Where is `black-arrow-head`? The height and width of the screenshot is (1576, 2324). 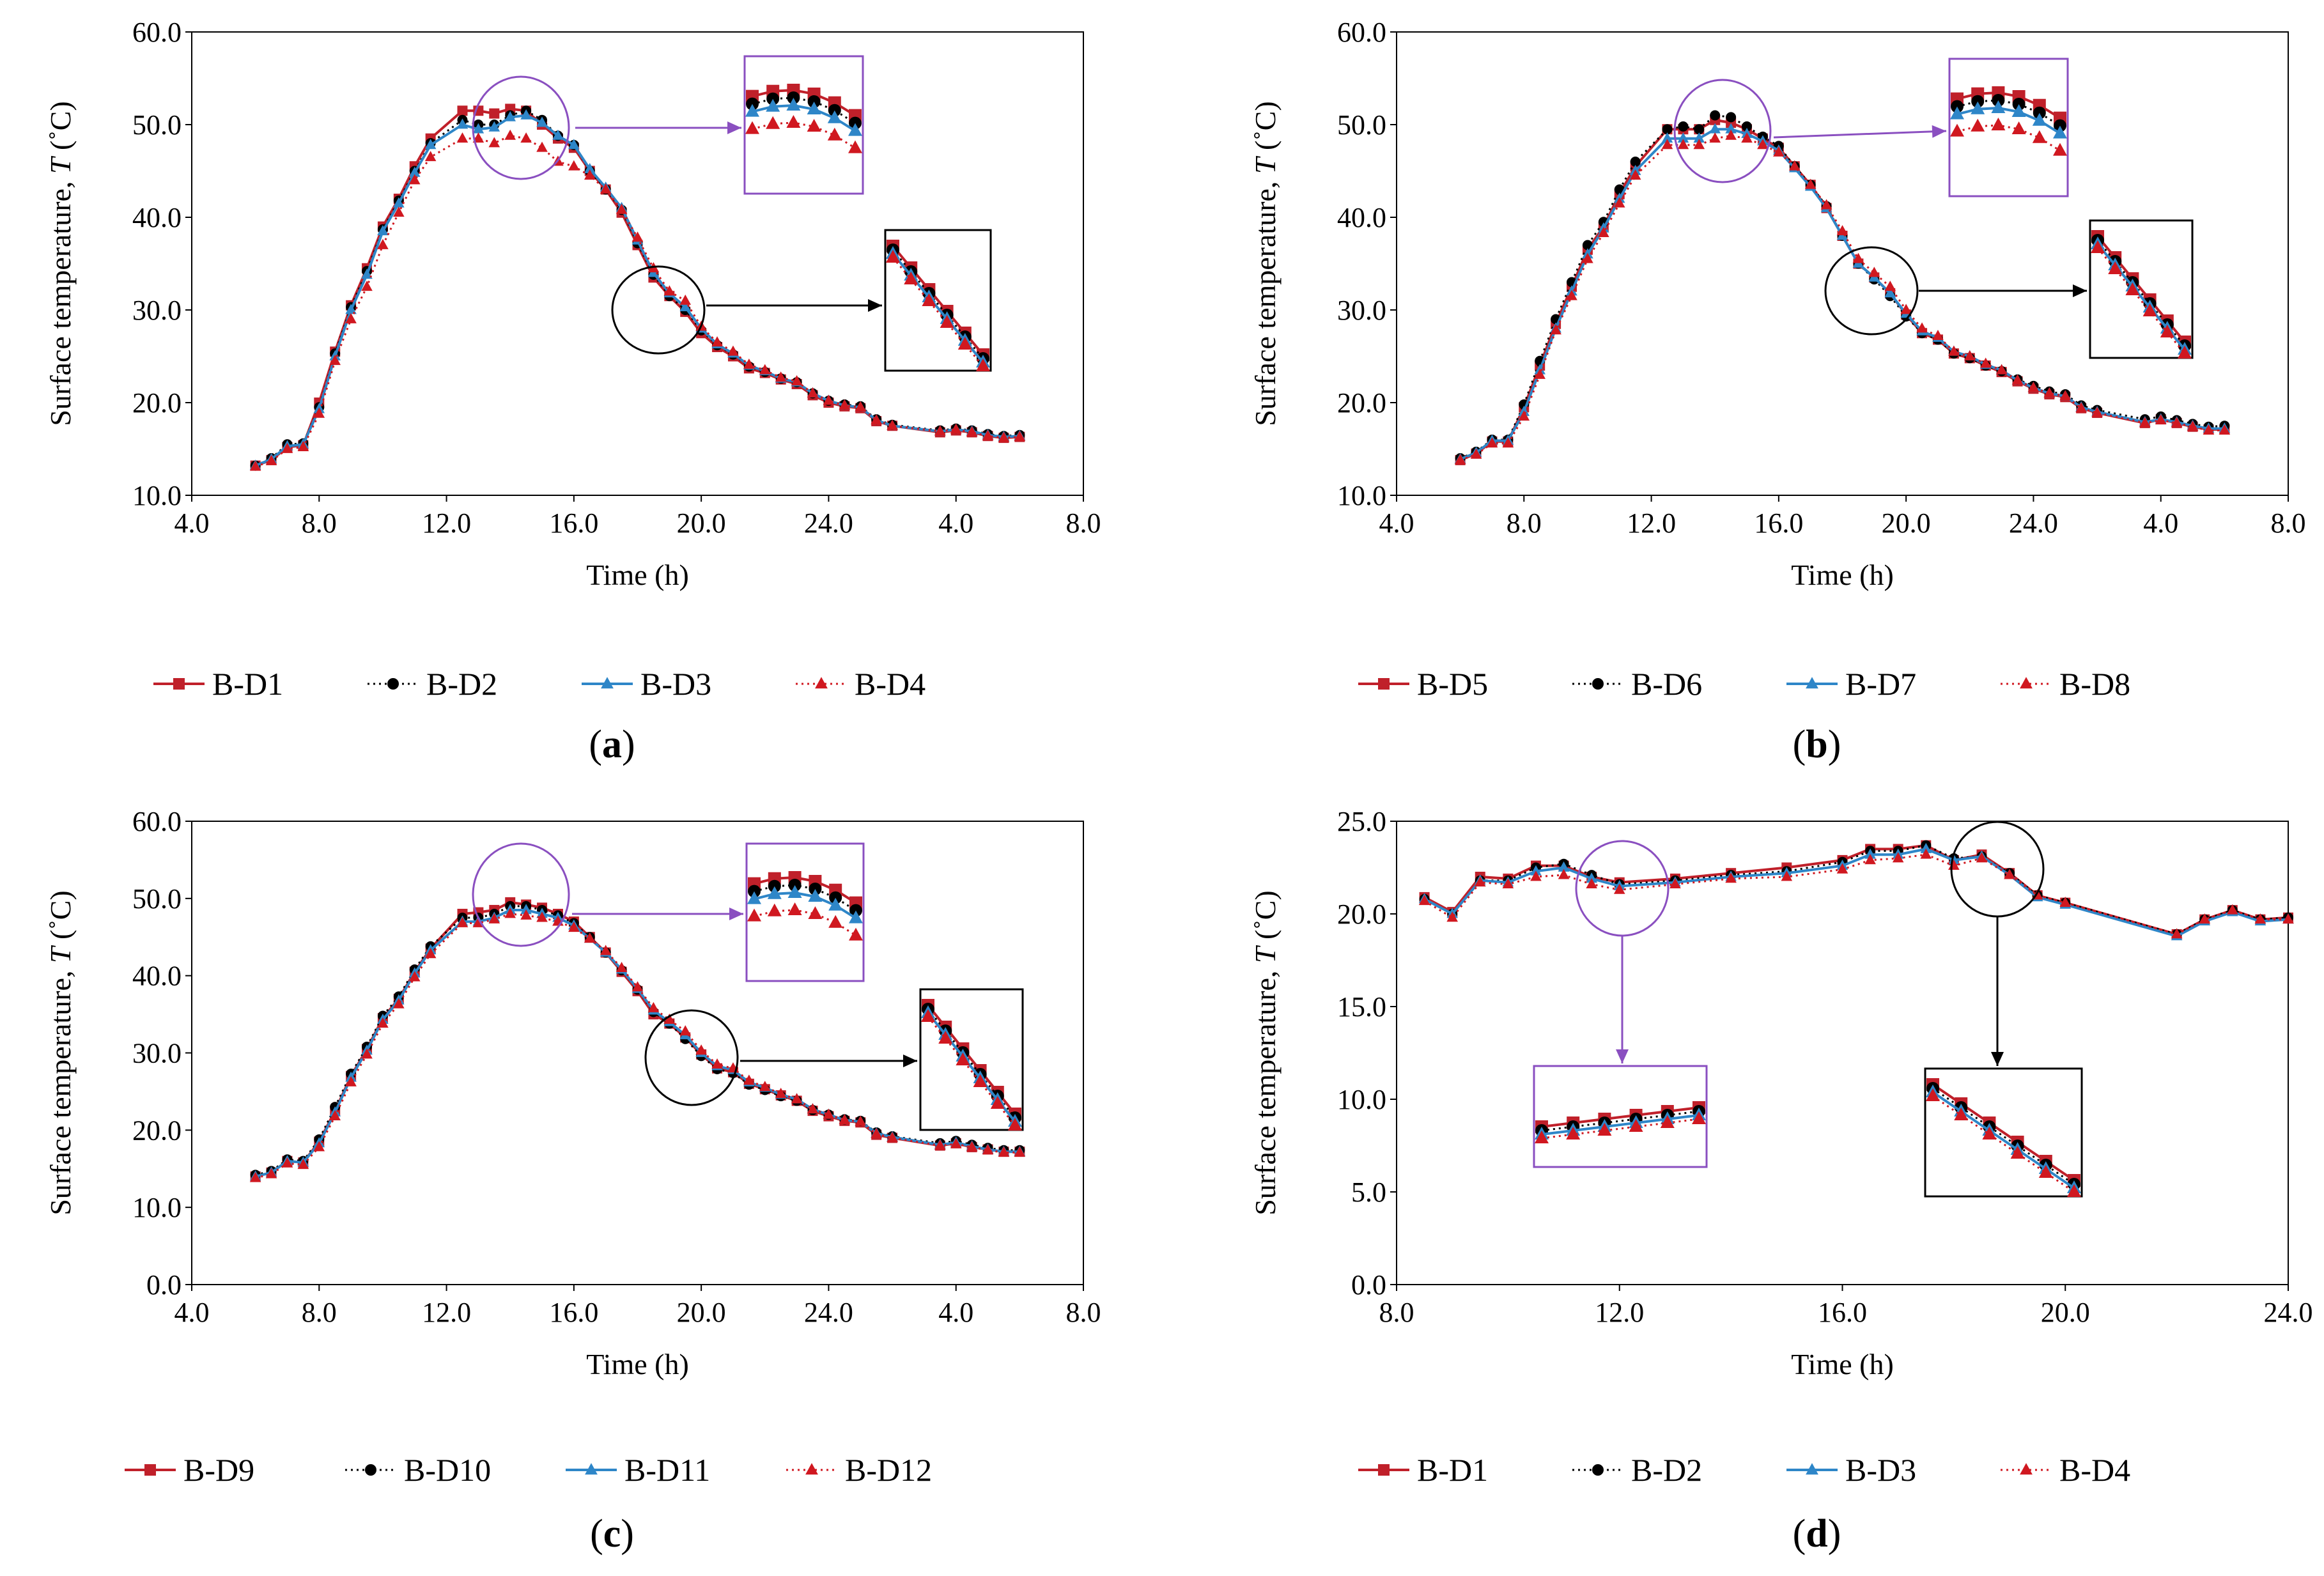 black-arrow-head is located at coordinates (1998, 1059).